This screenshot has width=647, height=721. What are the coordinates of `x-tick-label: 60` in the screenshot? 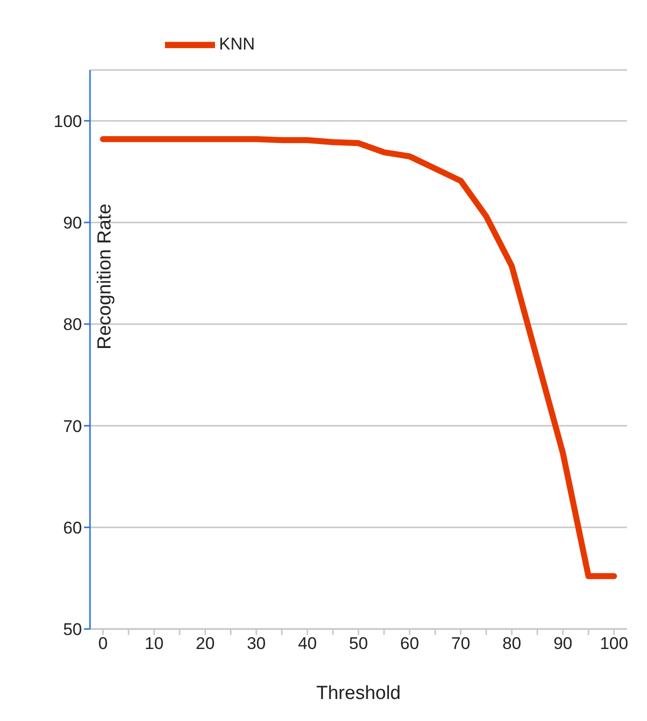 It's located at (410, 644).